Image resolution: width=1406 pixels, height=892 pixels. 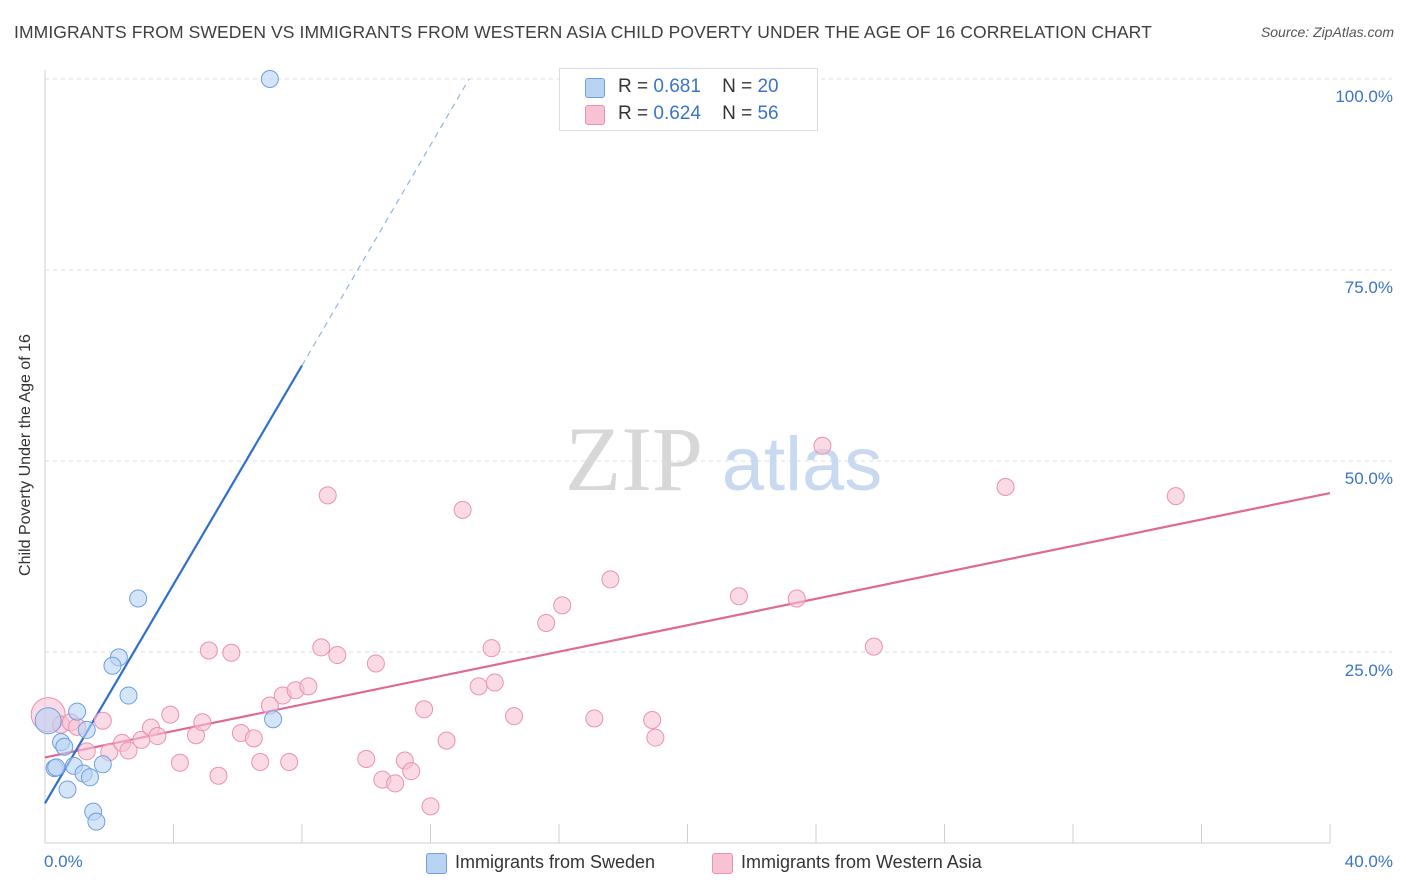 What do you see at coordinates (1368, 861) in the screenshot?
I see `x-tick-max: 40.0%` at bounding box center [1368, 861].